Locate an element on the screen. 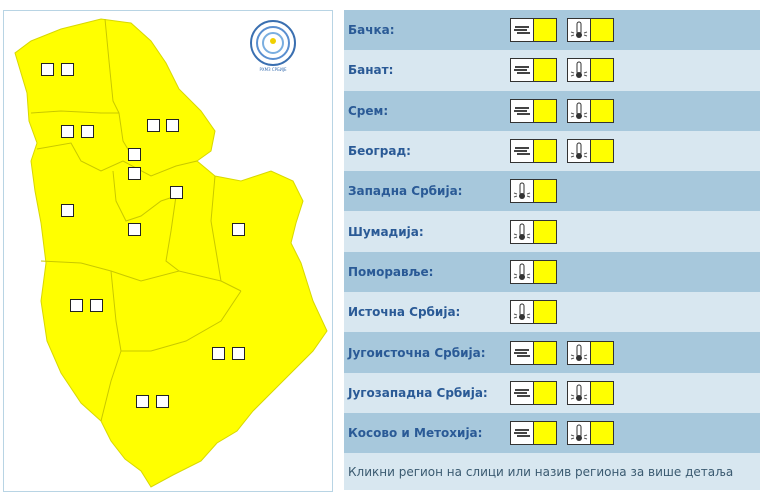 The image size is (770, 492). region-row: Београд: is located at coordinates (552, 151).